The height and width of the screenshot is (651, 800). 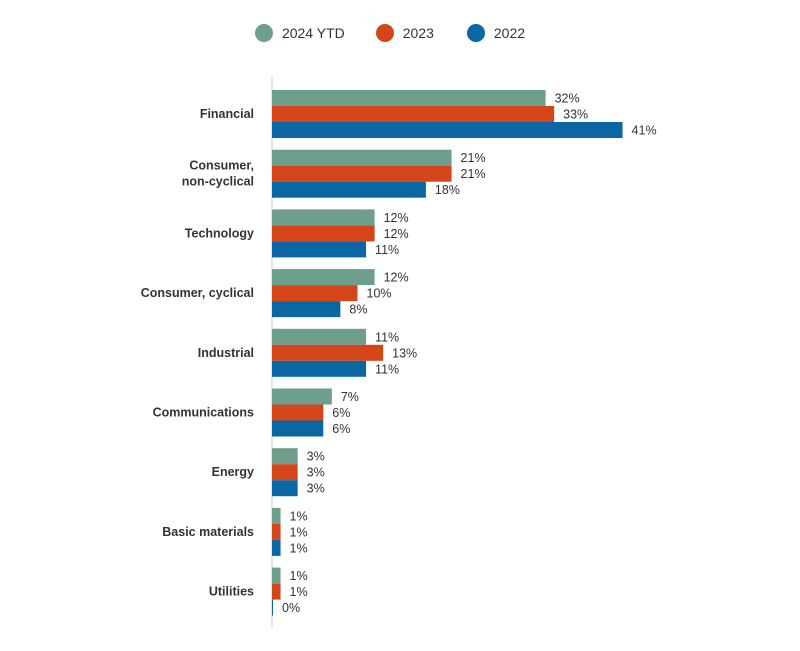 What do you see at coordinates (644, 131) in the screenshot?
I see `data-label: 41%` at bounding box center [644, 131].